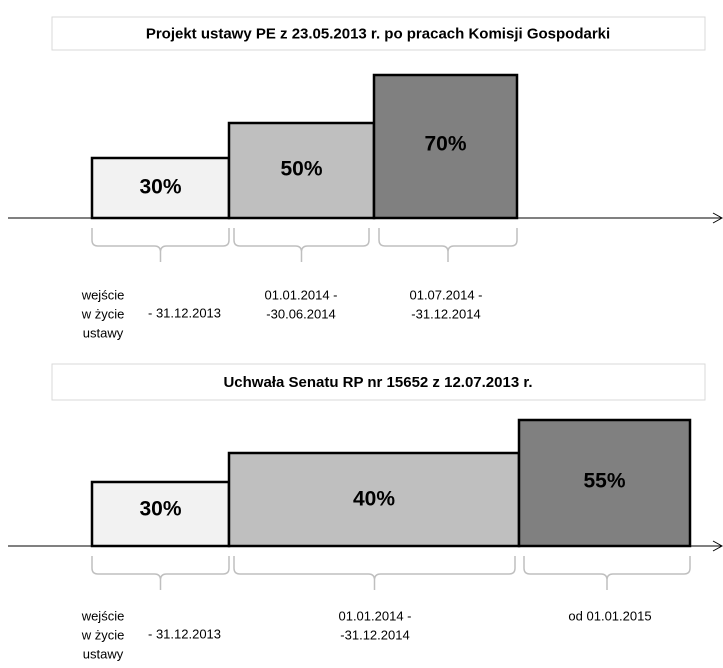 The image size is (723, 668). What do you see at coordinates (300, 313) in the screenshot?
I see `period-text: -30.06.2014` at bounding box center [300, 313].